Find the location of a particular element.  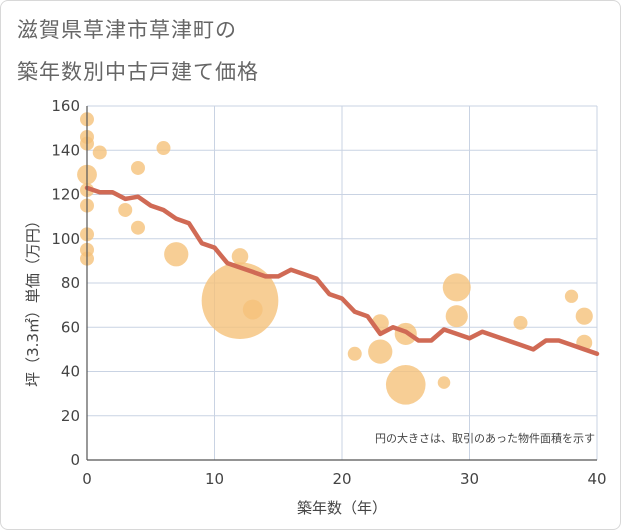

y-tick-label: 160 is located at coordinates (65, 106).